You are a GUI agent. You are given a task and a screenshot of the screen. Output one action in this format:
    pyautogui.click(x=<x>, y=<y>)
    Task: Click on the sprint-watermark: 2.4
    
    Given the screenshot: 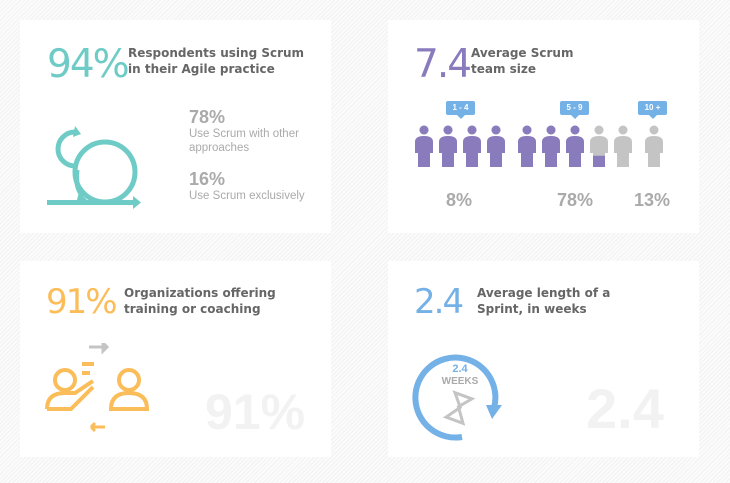 What is the action you would take?
    pyautogui.click(x=625, y=408)
    